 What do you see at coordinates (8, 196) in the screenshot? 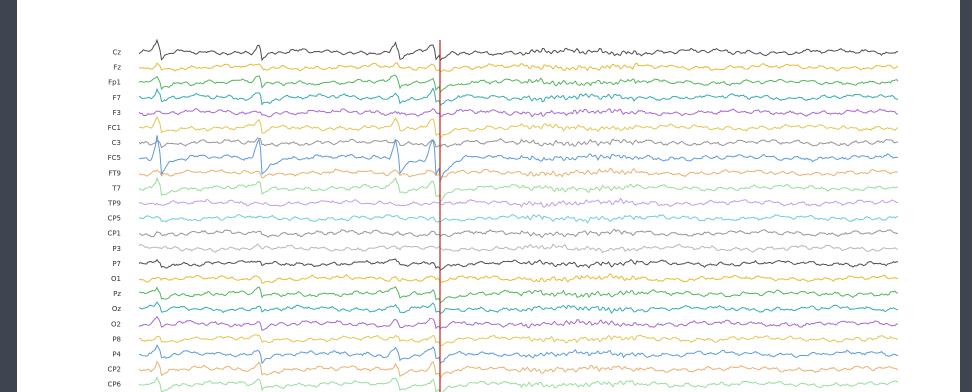
I see `left-dark-border` at bounding box center [8, 196].